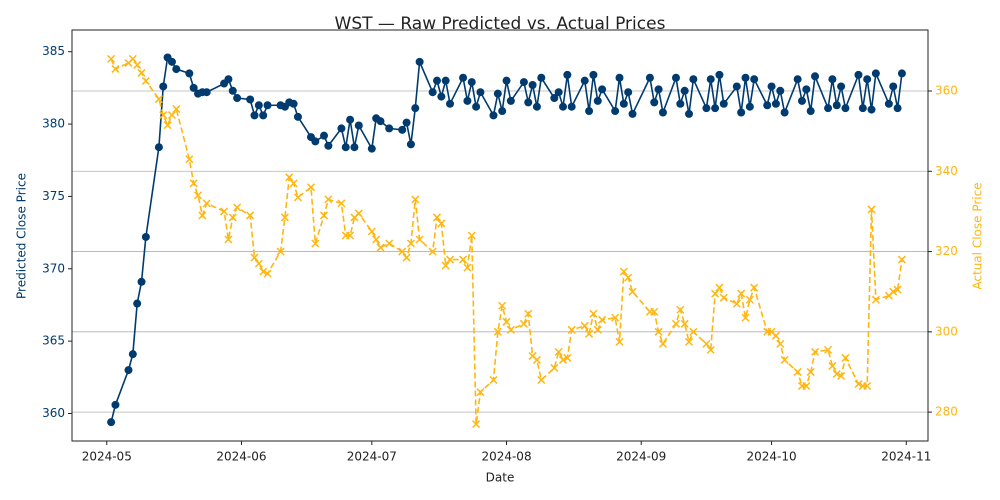  I want to click on x-tick-label: 2024-08, so click(506, 457).